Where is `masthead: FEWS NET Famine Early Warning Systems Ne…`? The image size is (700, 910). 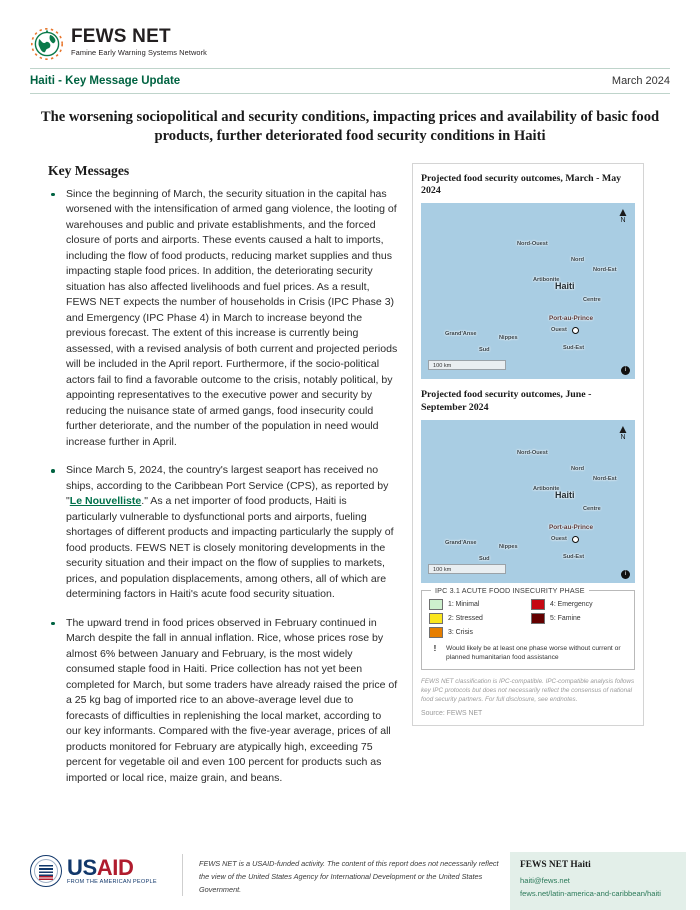 masthead: FEWS NET Famine Early Warning Systems Ne… is located at coordinates (350, 30).